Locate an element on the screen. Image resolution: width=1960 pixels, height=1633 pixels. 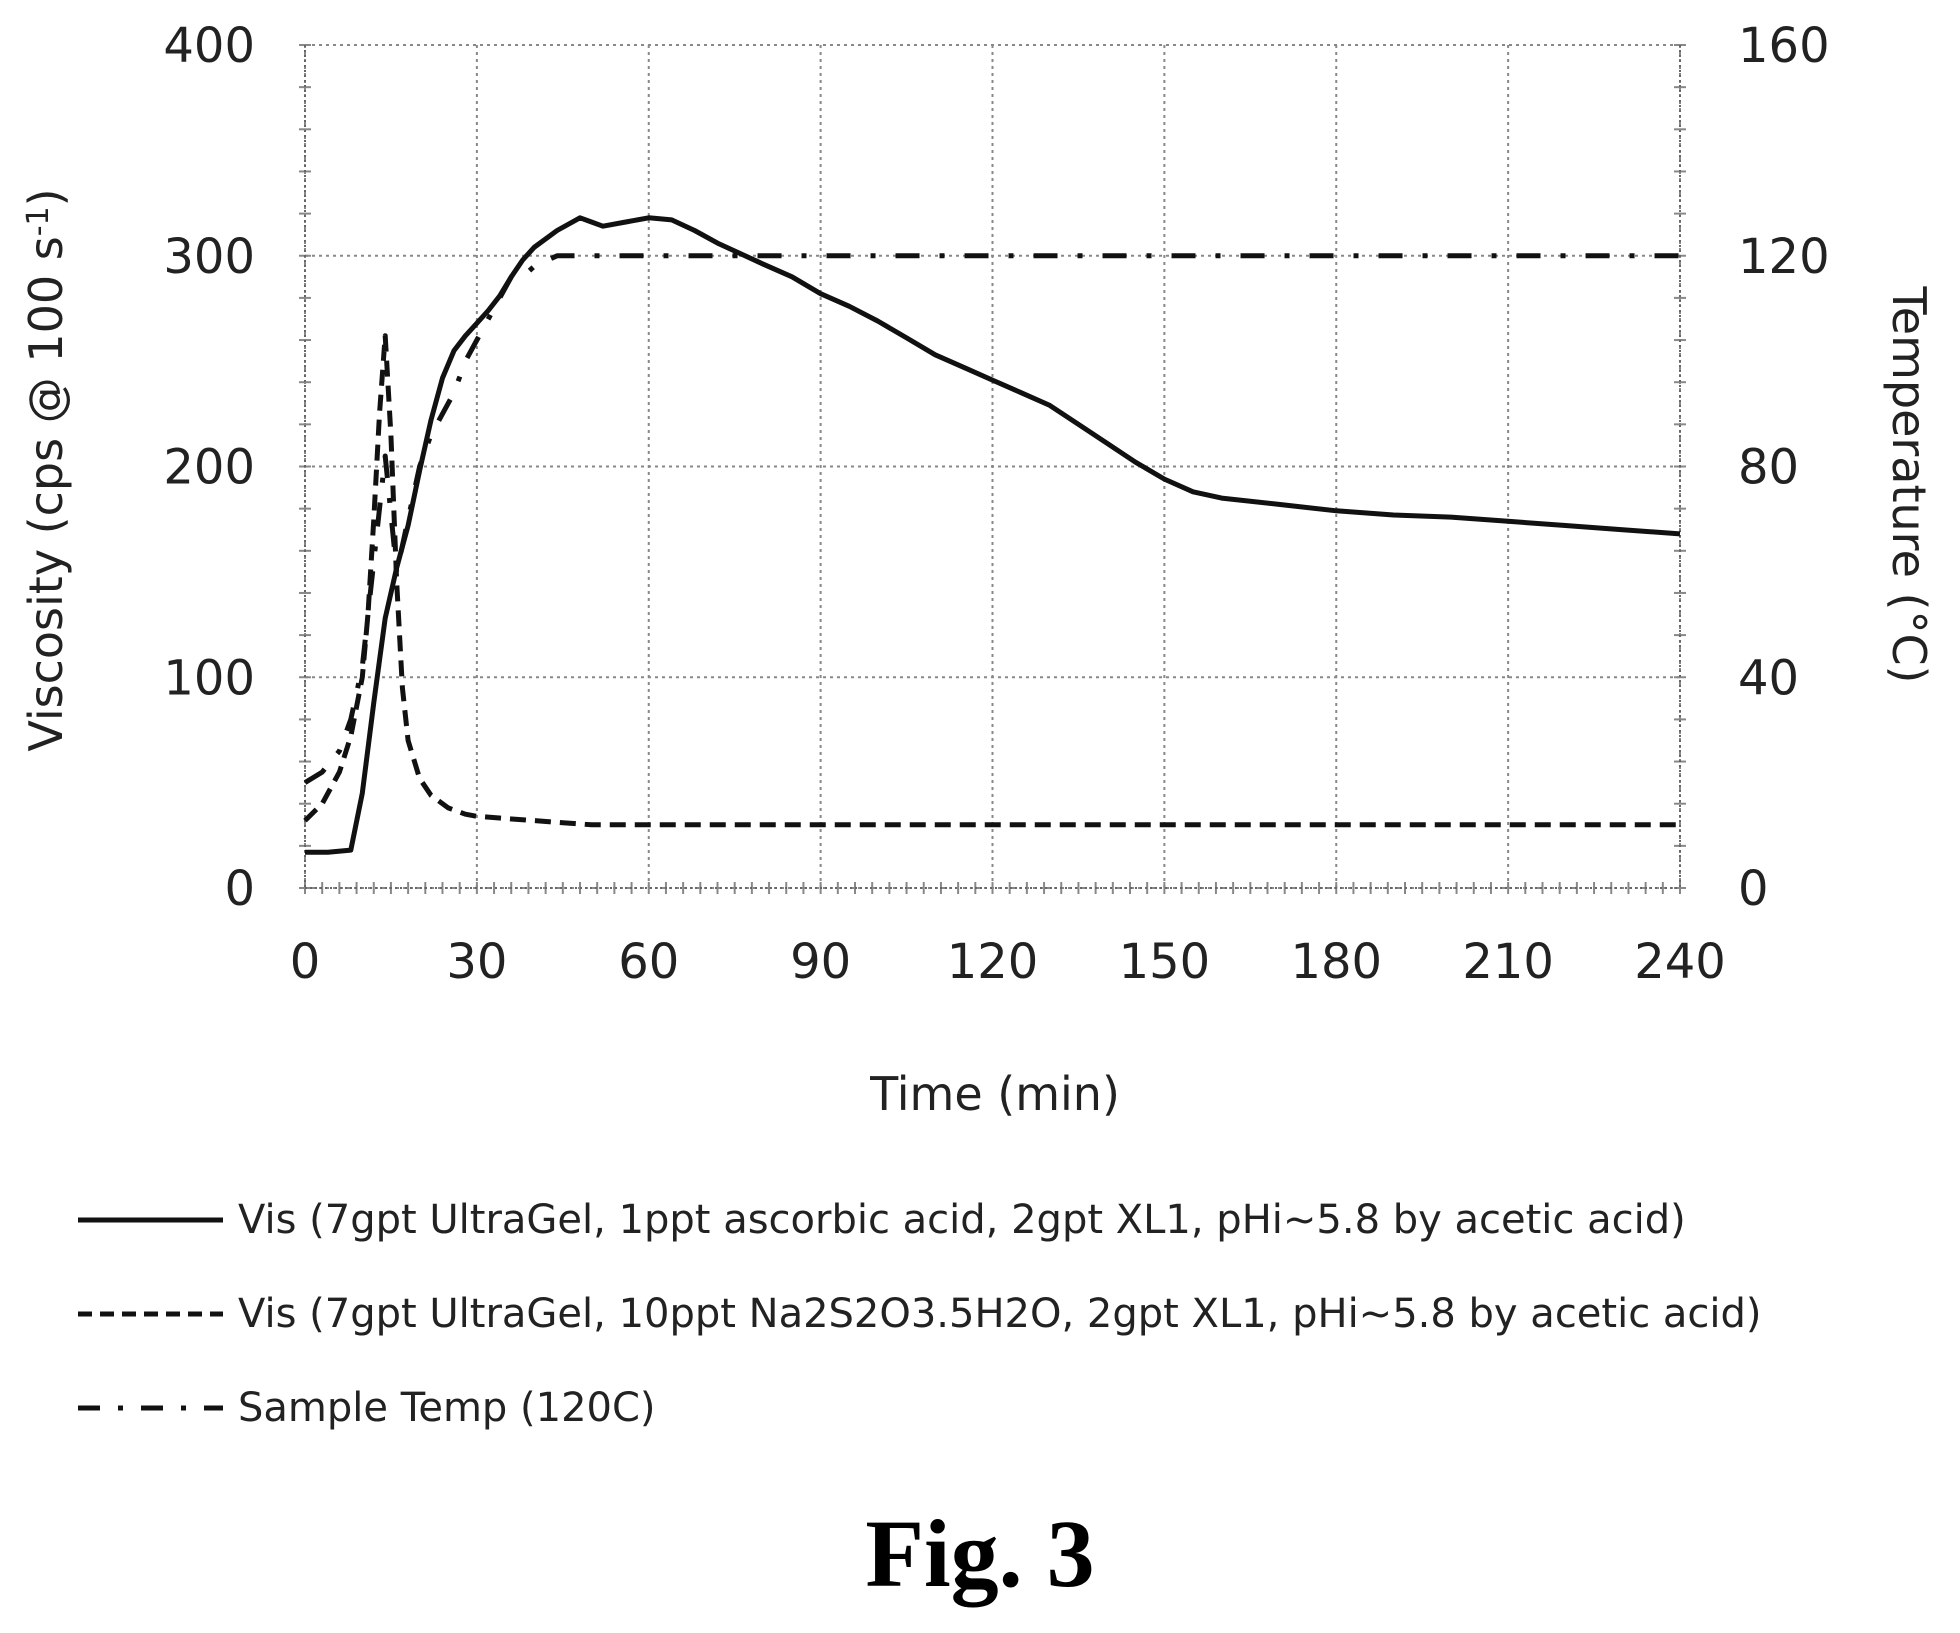
y-tick-labels: 0 100 200 300 400 is located at coordinates (209, 467).